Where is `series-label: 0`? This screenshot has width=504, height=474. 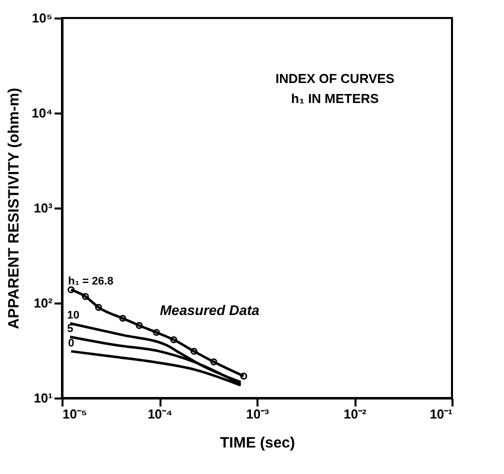
series-label: 0 is located at coordinates (71, 343).